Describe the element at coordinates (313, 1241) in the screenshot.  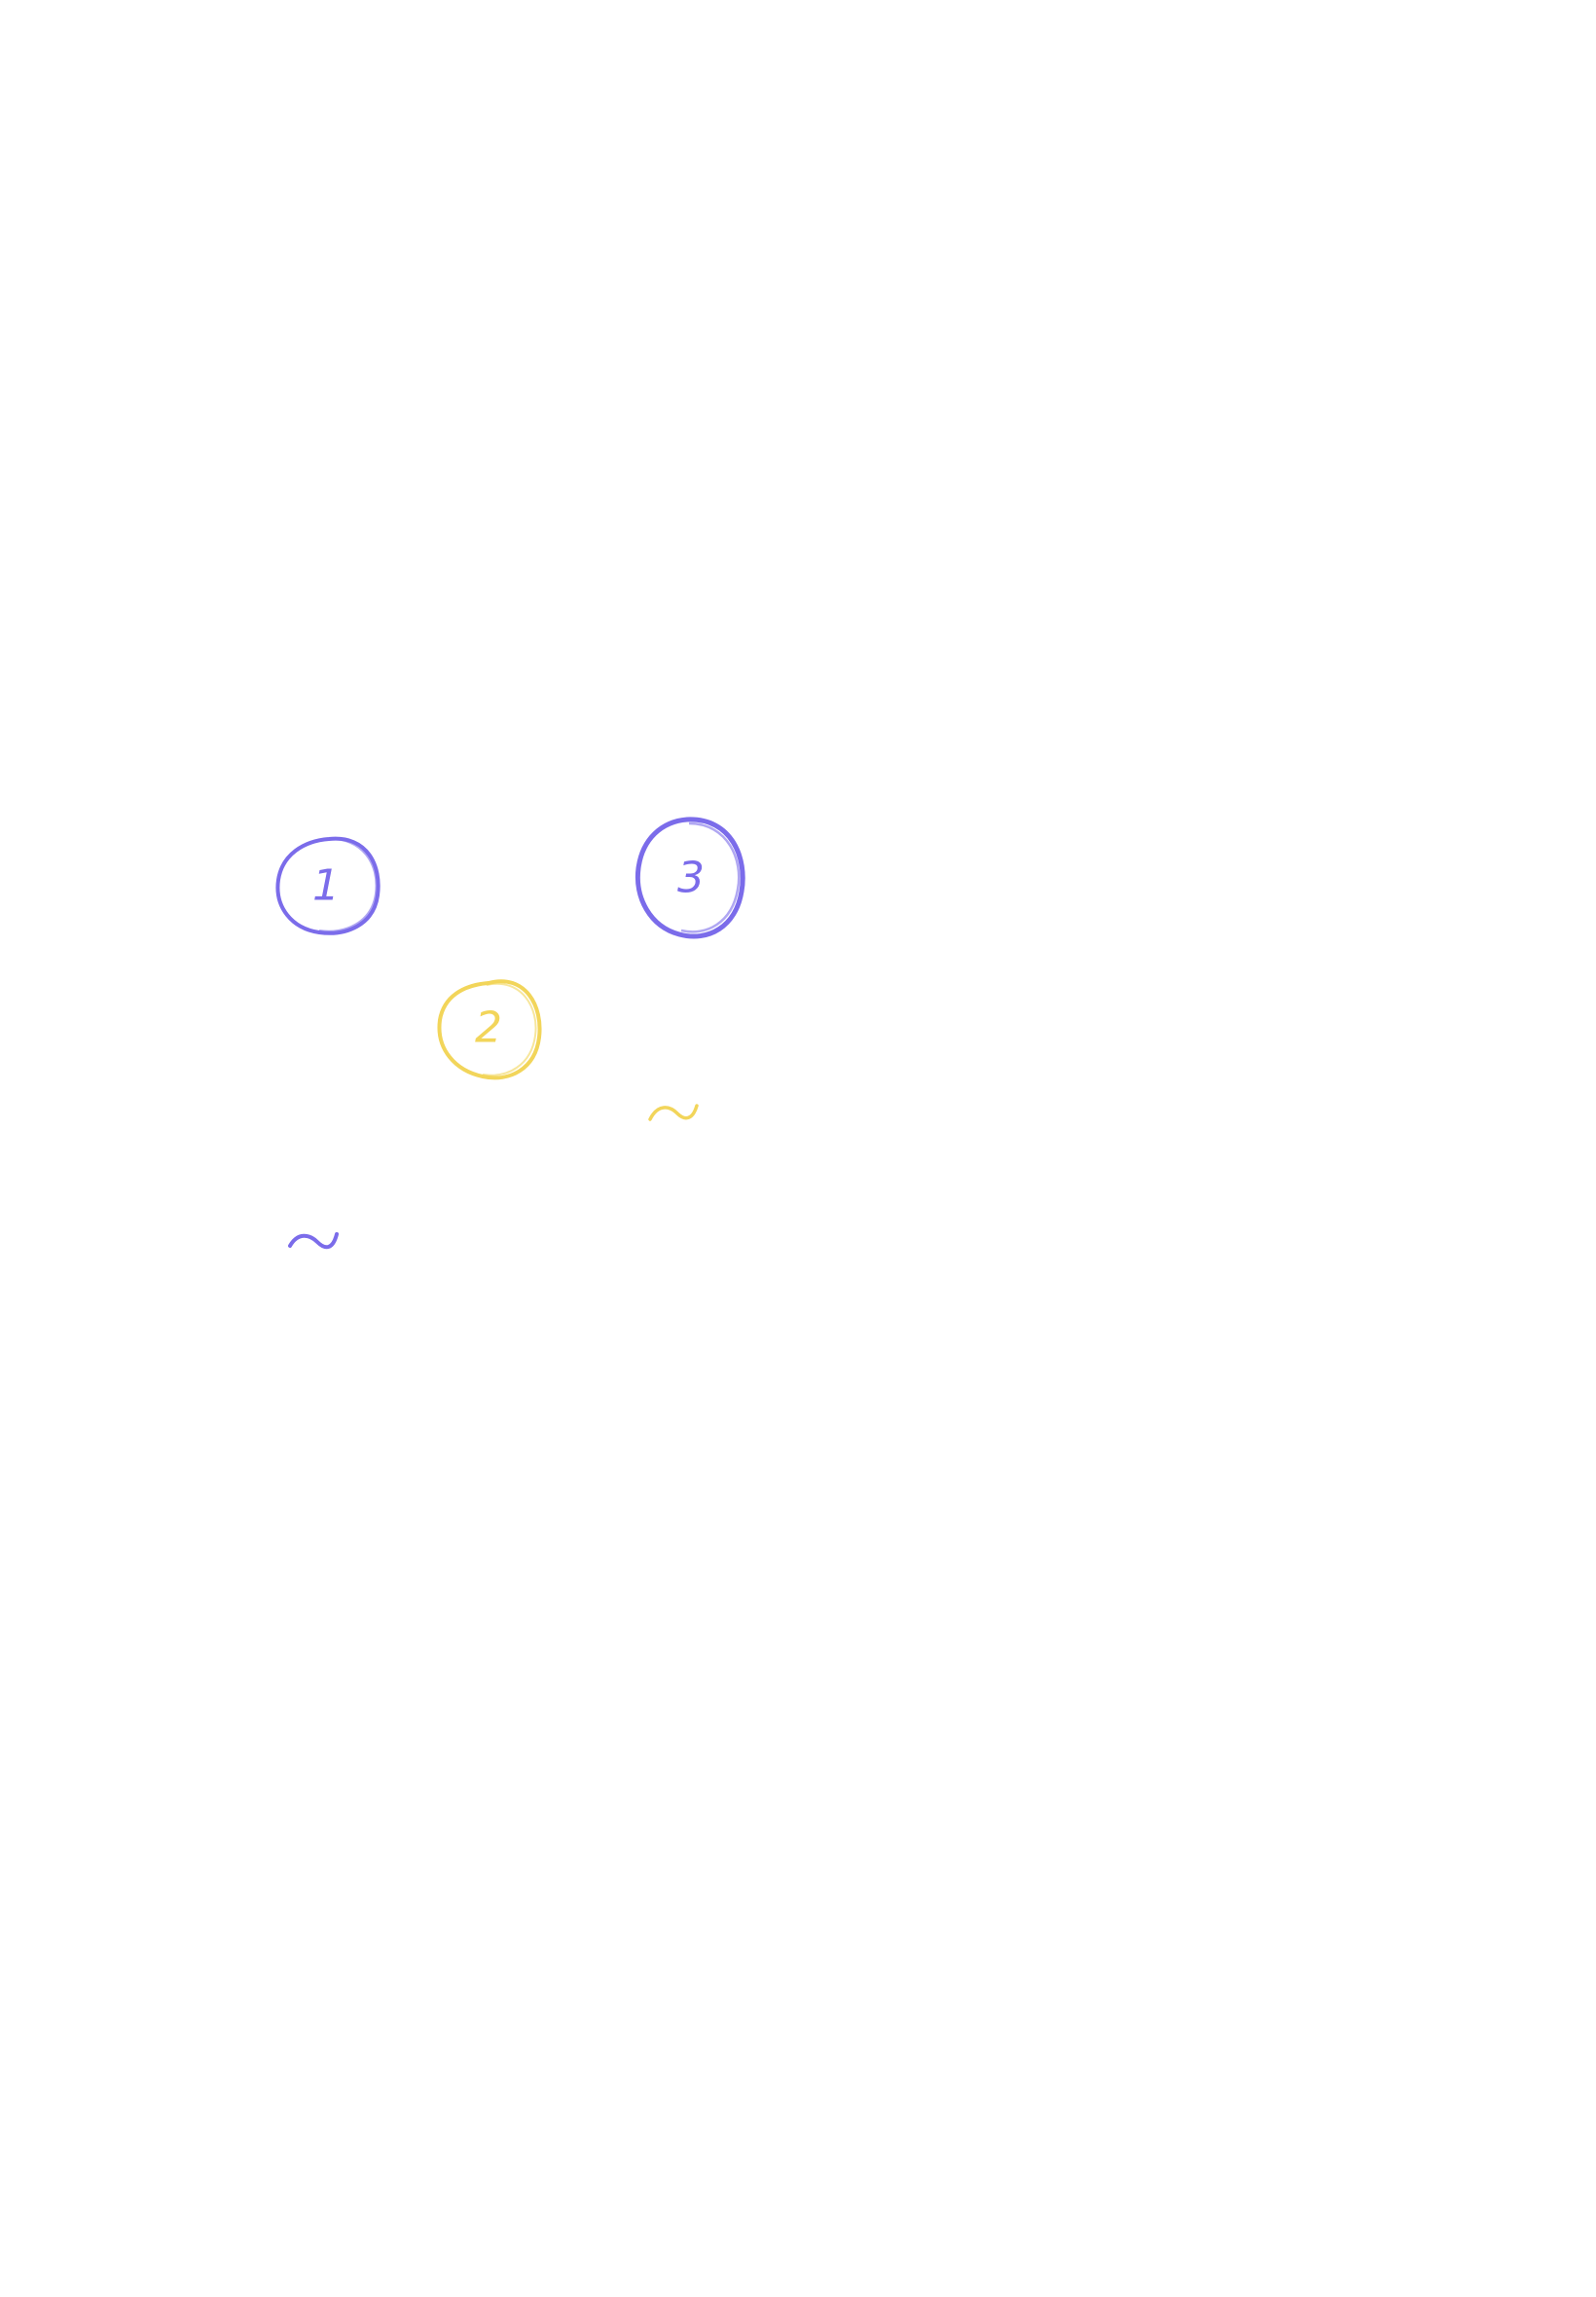
I see `squiggle-purple: ~` at that location.